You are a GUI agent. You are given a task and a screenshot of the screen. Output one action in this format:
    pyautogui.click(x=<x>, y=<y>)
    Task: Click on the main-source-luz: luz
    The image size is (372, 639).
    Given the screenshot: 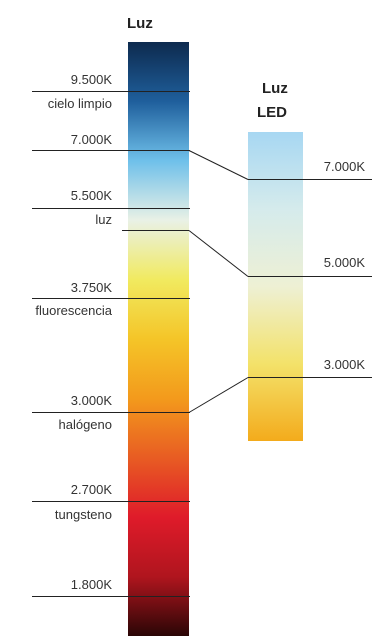 What is the action you would take?
    pyautogui.click(x=103, y=219)
    